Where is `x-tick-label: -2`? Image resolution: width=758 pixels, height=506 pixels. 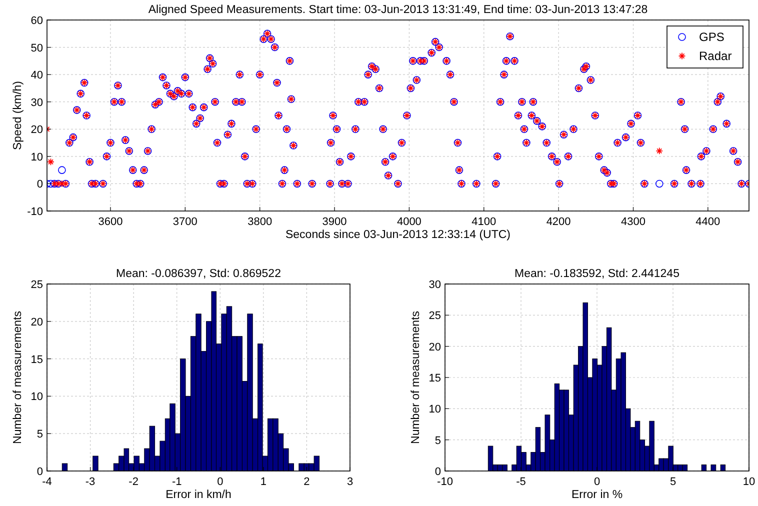
x-tick-label: -2 is located at coordinates (133, 482).